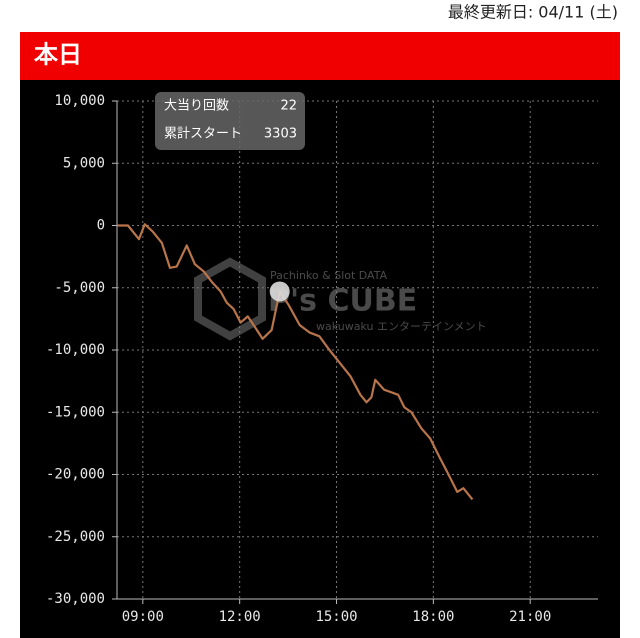 Image resolution: width=640 pixels, height=638 pixels. I want to click on x-tick-label: 18:00, so click(433, 617).